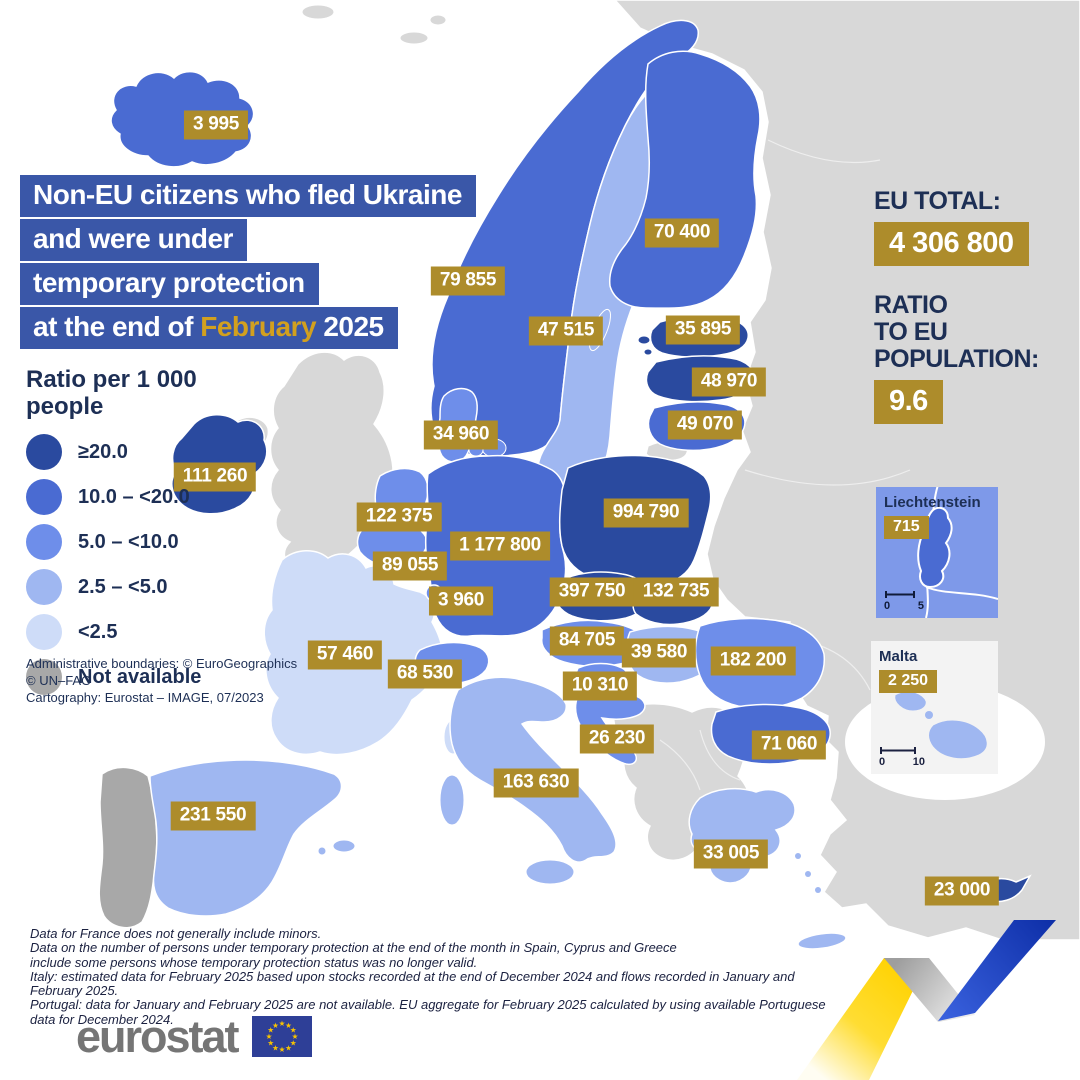  Describe the element at coordinates (753, 661) in the screenshot. I see `country-label-romania: 182 200` at that location.